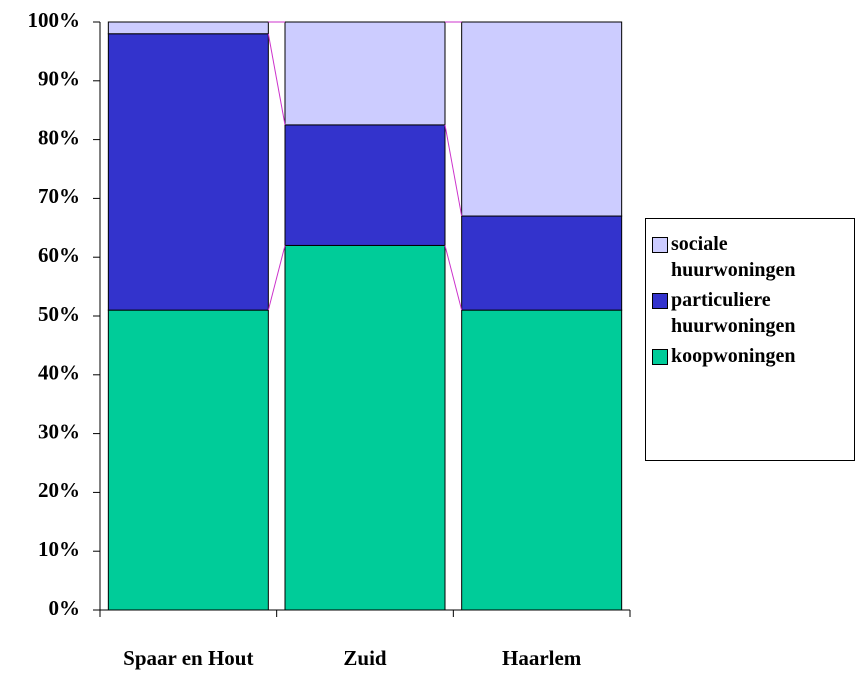  Describe the element at coordinates (365, 658) in the screenshot. I see `x-tick-label: Zuid` at that location.